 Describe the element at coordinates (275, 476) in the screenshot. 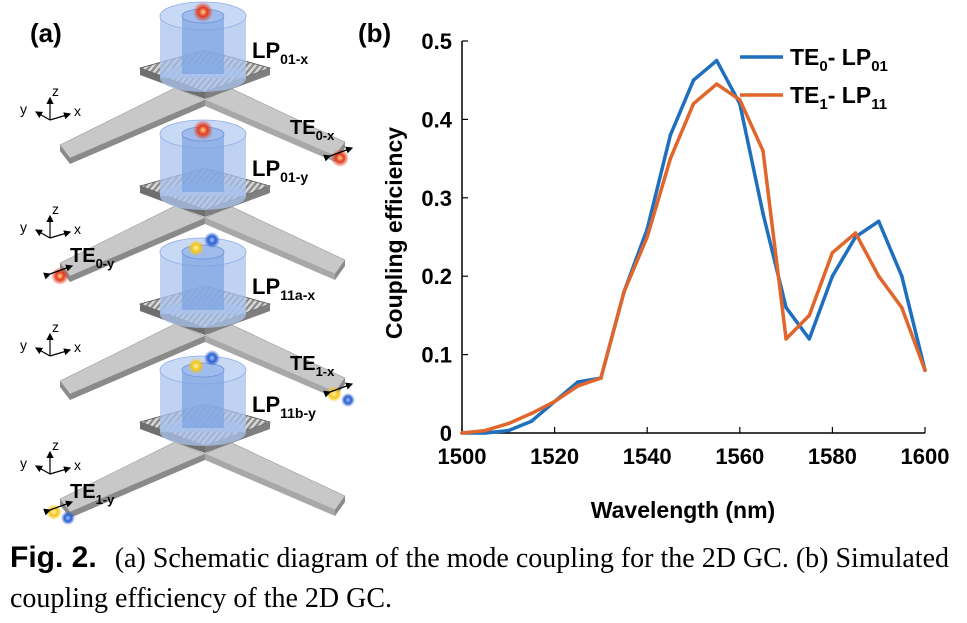

I see `waveguide-arm-right` at that location.